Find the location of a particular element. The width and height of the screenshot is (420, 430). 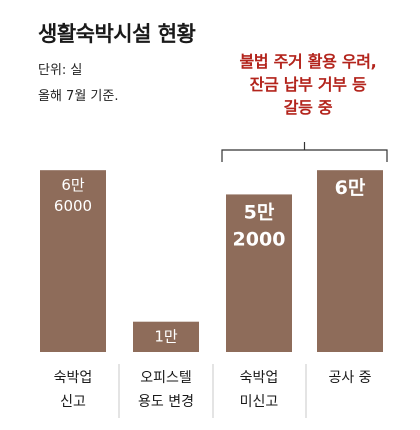

date-label: 올해 7월 기준. is located at coordinates (78, 96).